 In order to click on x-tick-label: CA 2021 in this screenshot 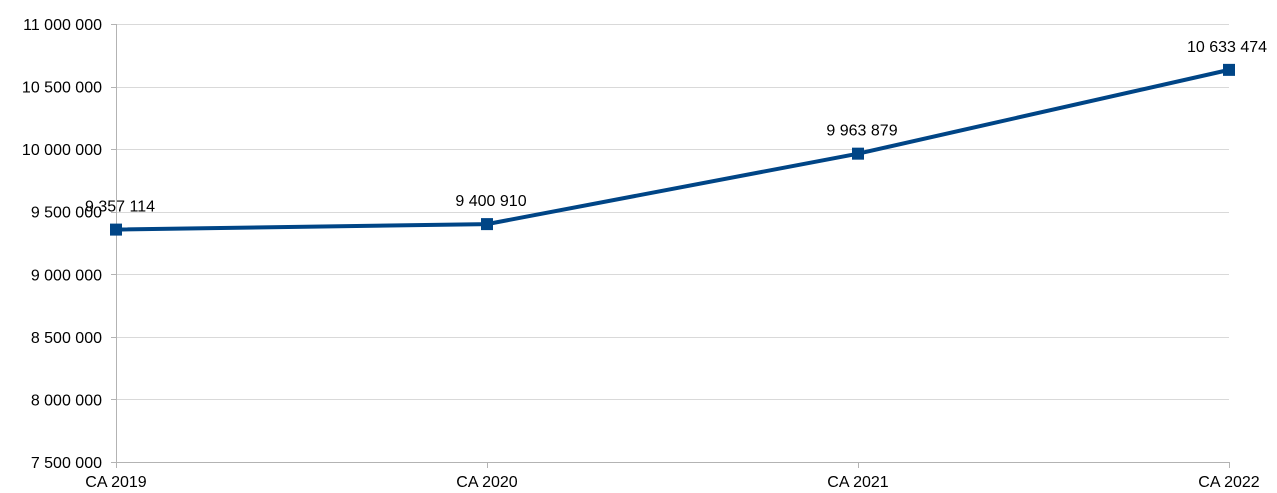, I will do `click(857, 482)`.